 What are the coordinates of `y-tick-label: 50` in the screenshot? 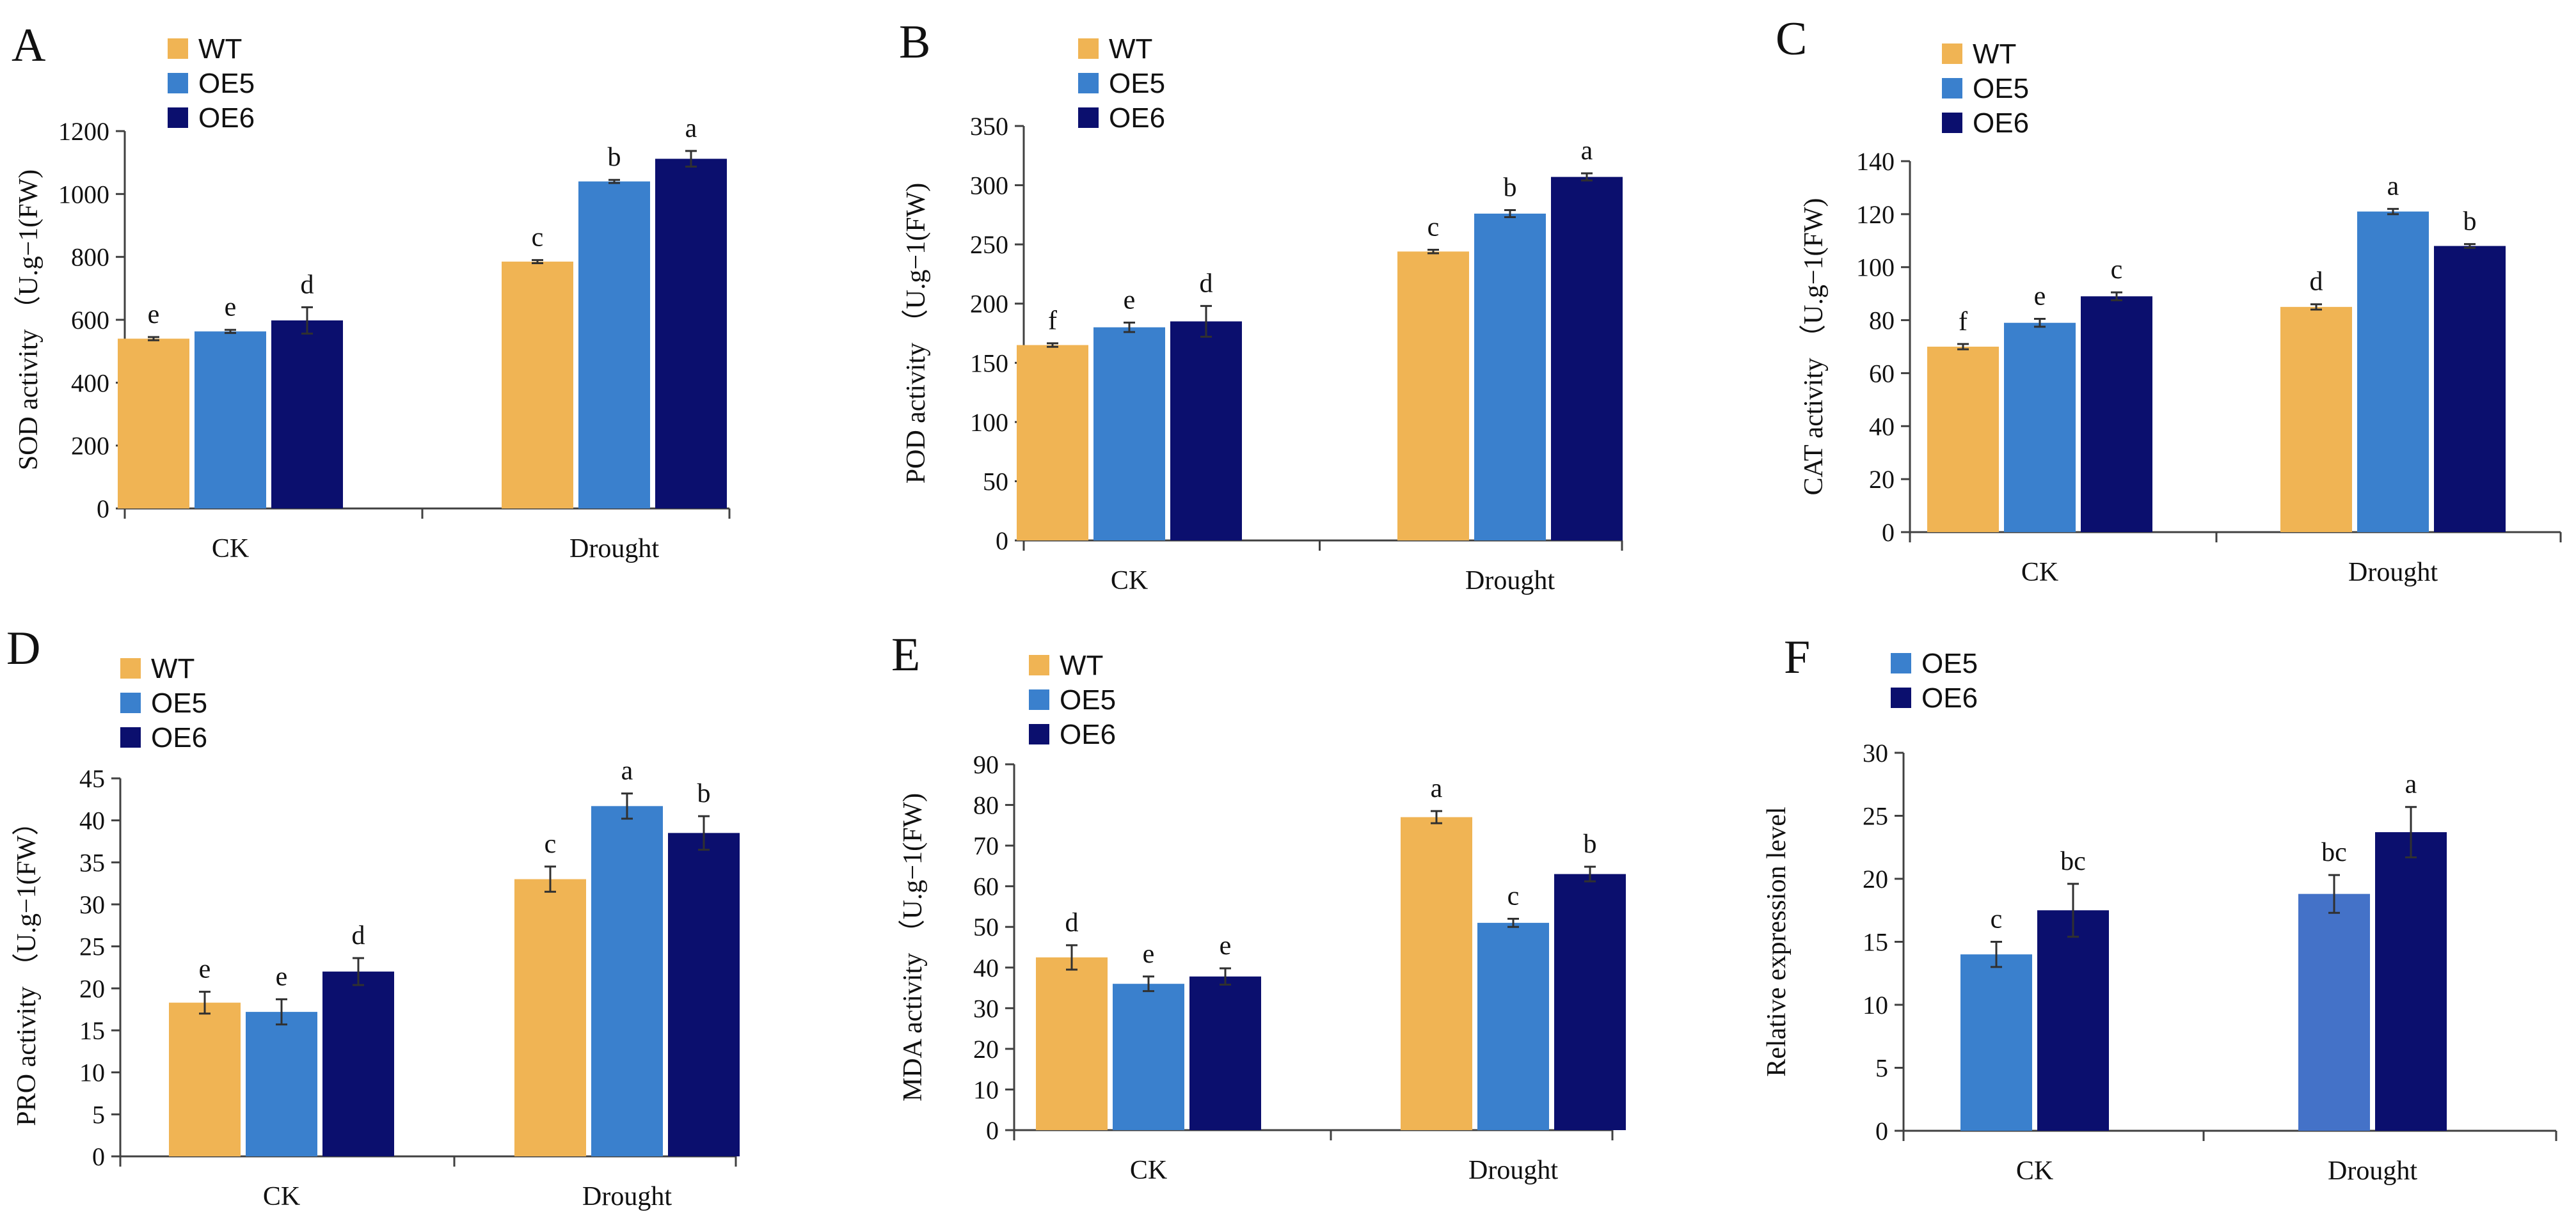 It's located at (996, 481).